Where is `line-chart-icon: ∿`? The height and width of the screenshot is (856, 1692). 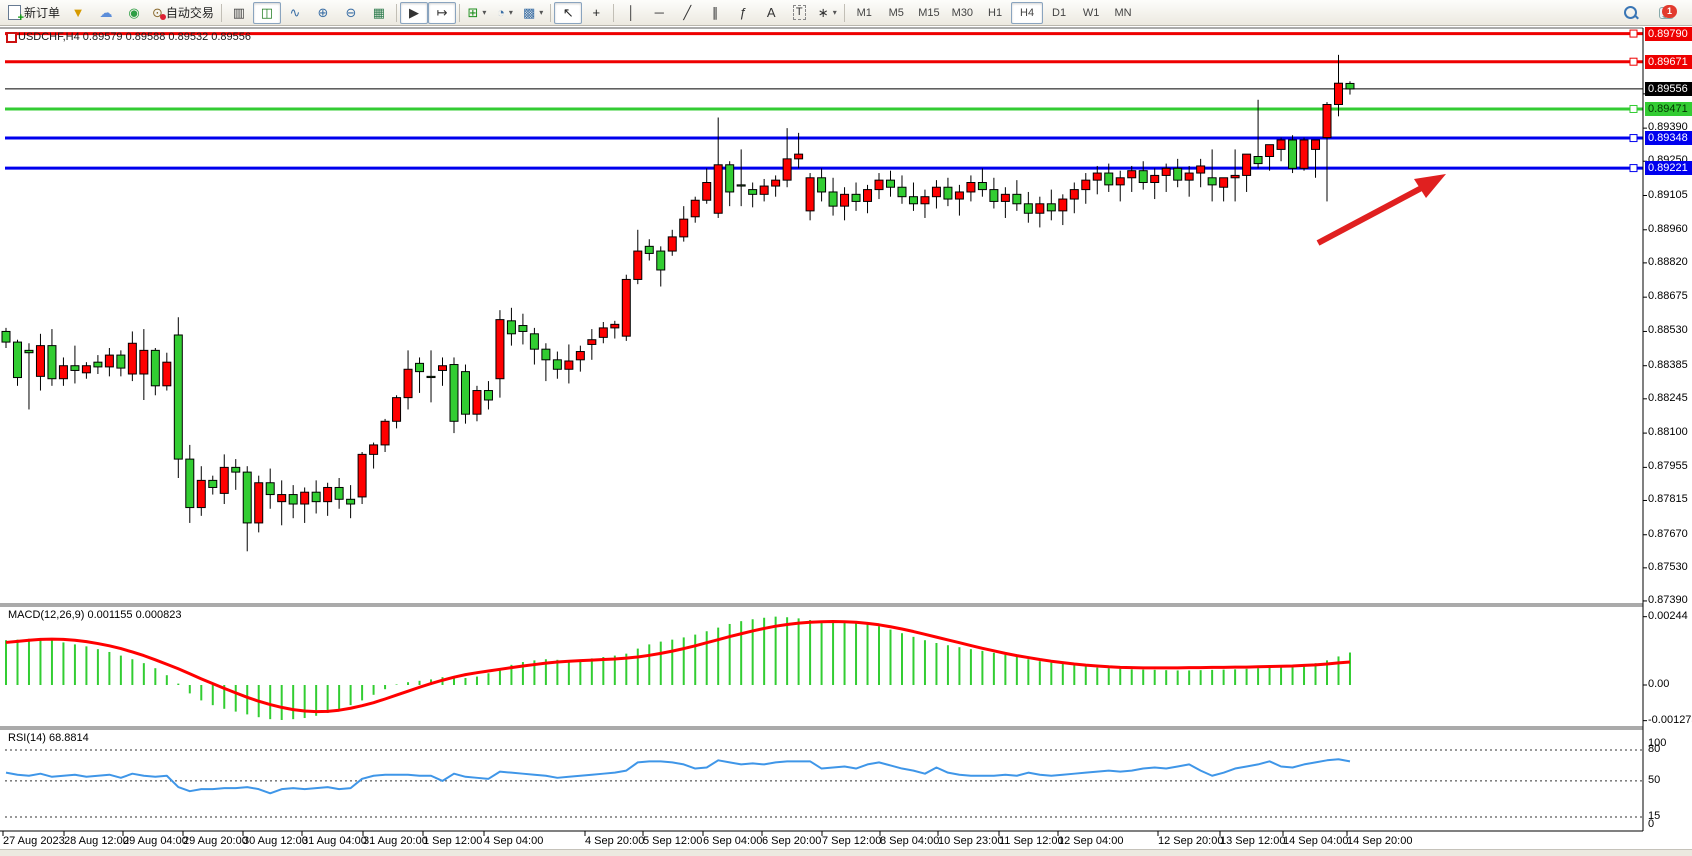
line-chart-icon: ∿ is located at coordinates (295, 12).